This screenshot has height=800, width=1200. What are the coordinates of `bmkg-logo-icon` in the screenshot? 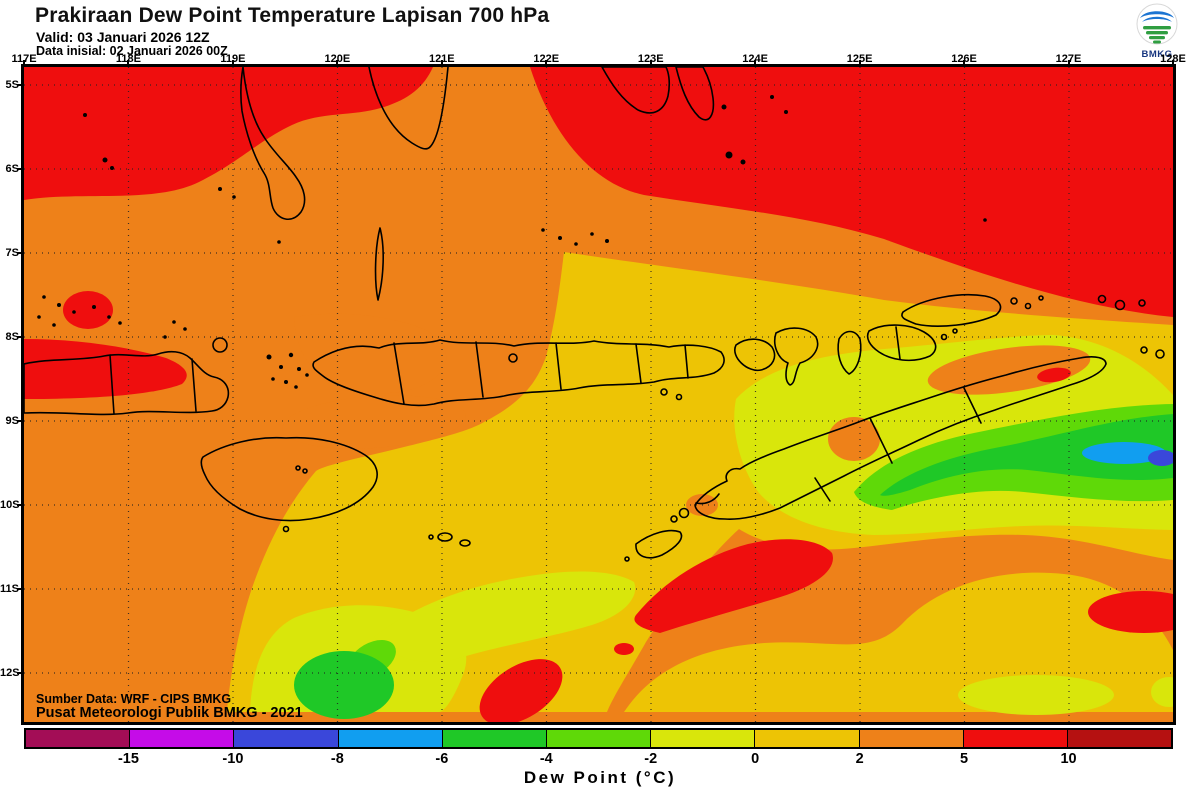 It's located at (1157, 24).